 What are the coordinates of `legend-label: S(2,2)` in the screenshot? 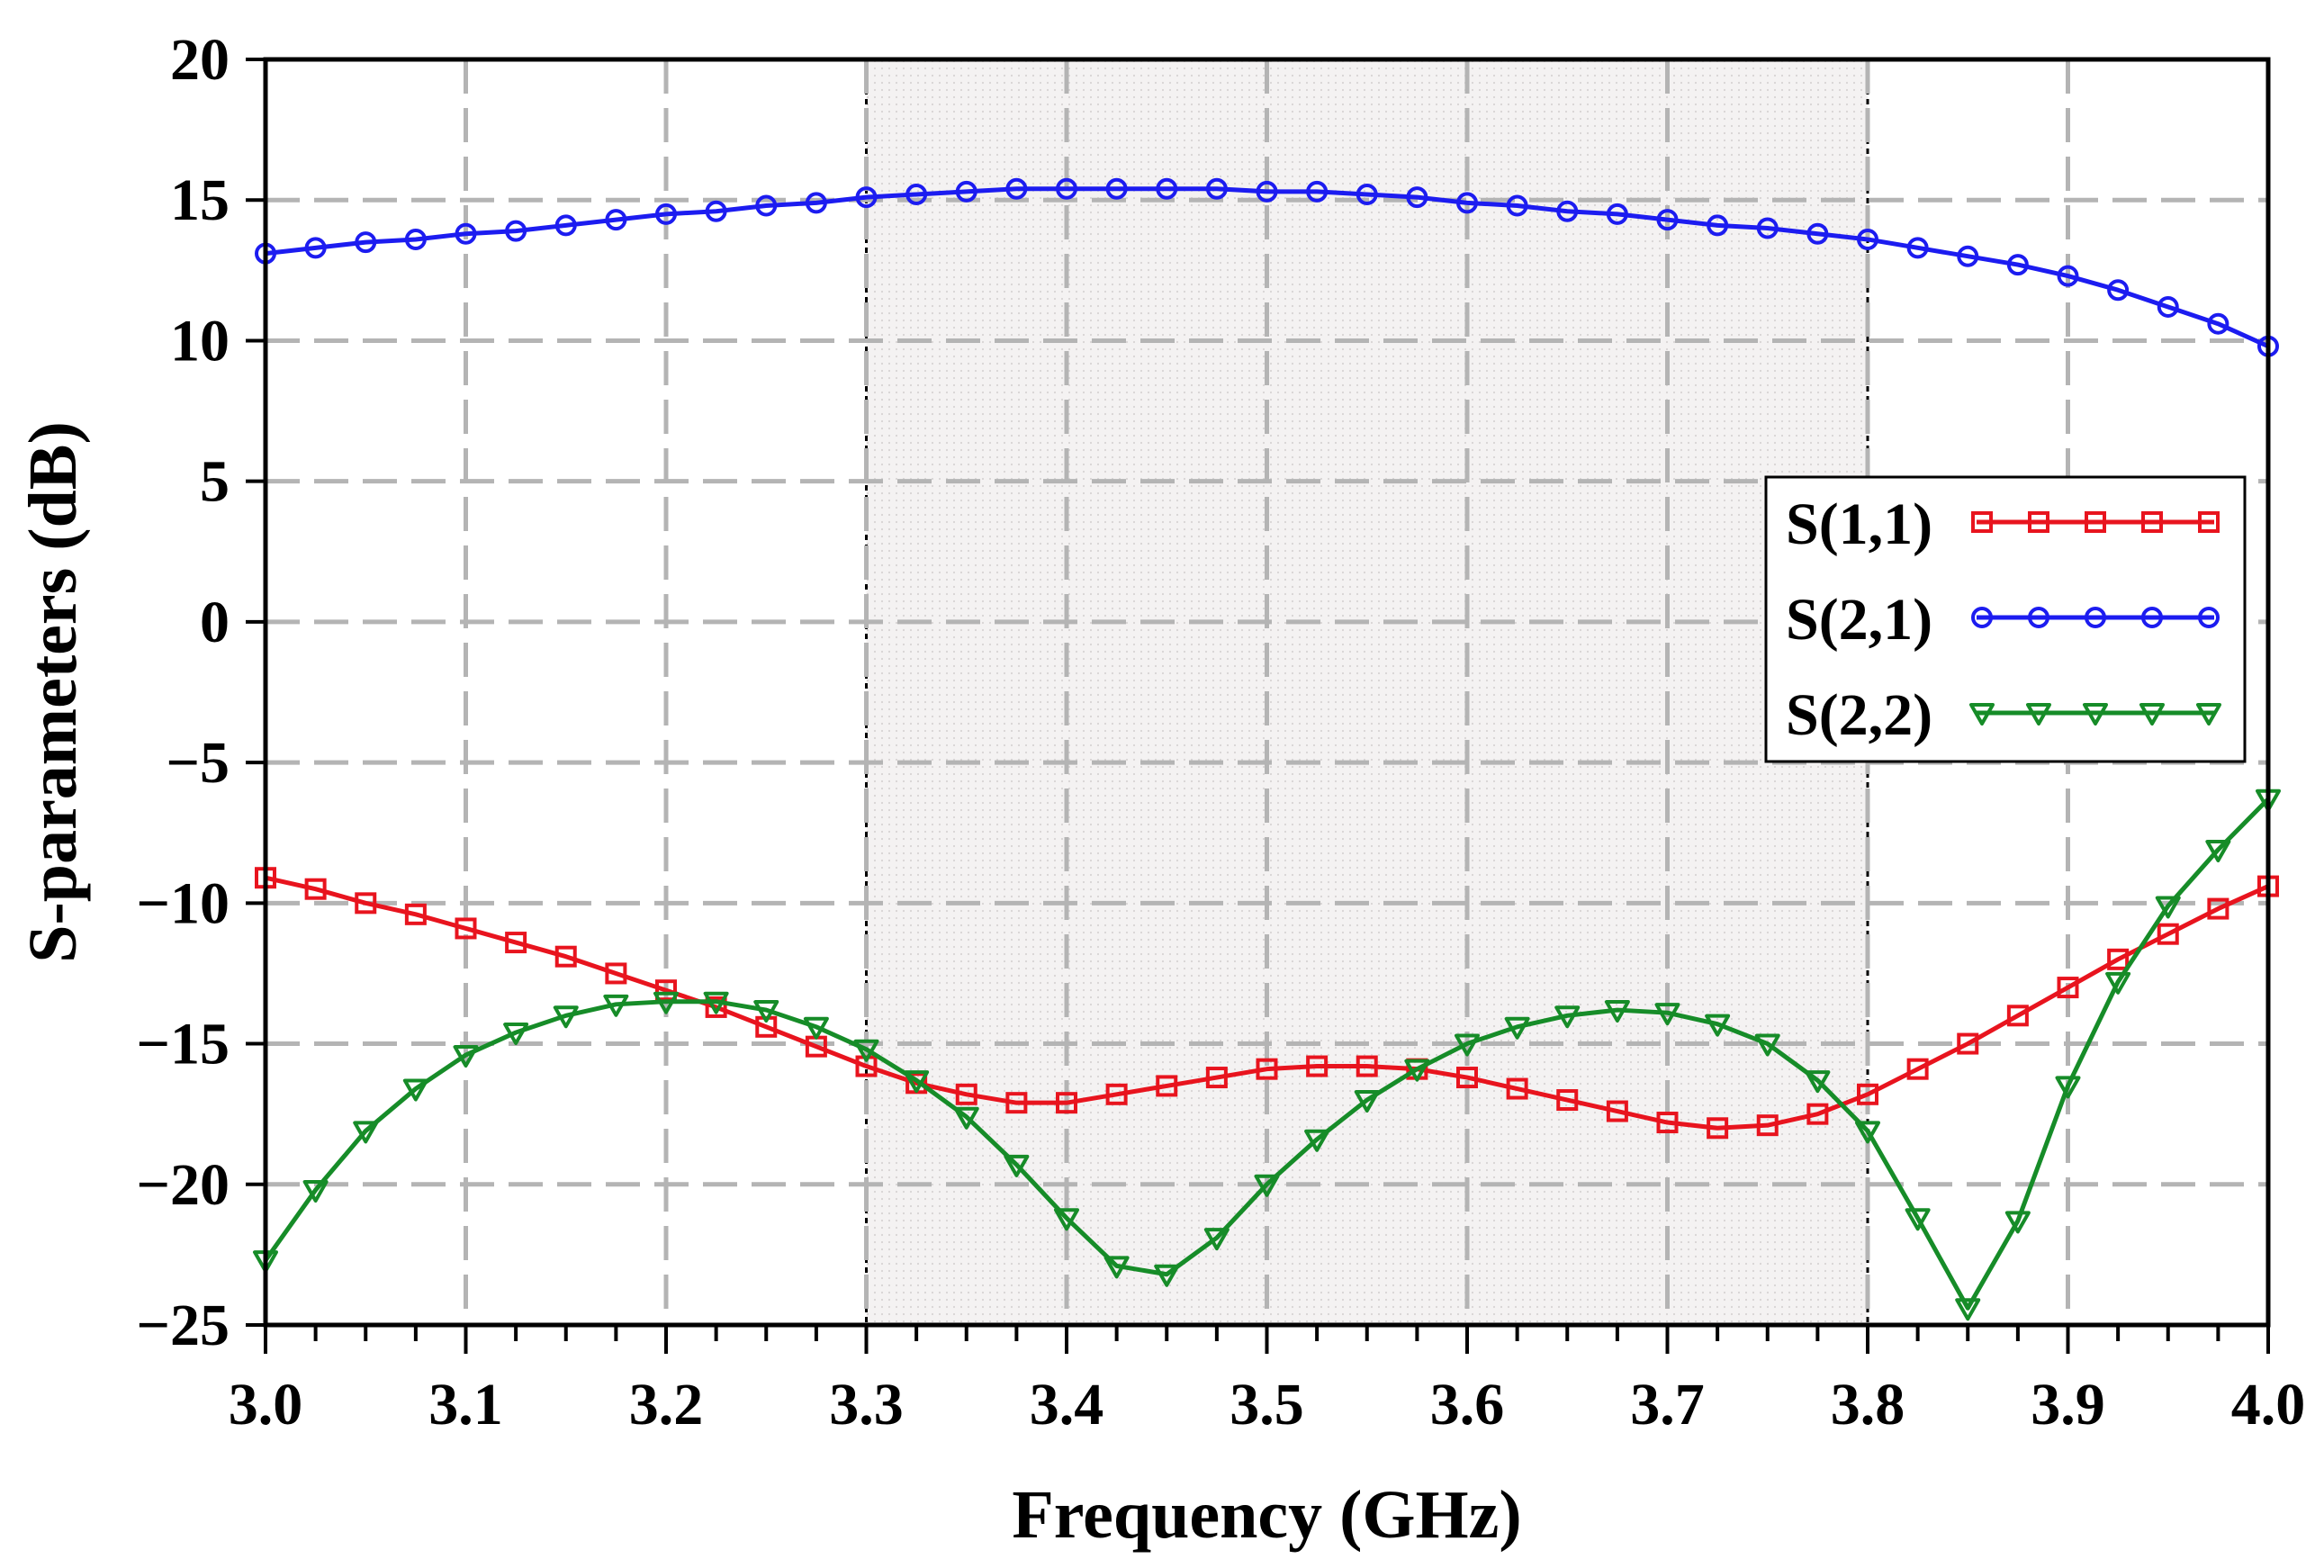 It's located at (1859, 715).